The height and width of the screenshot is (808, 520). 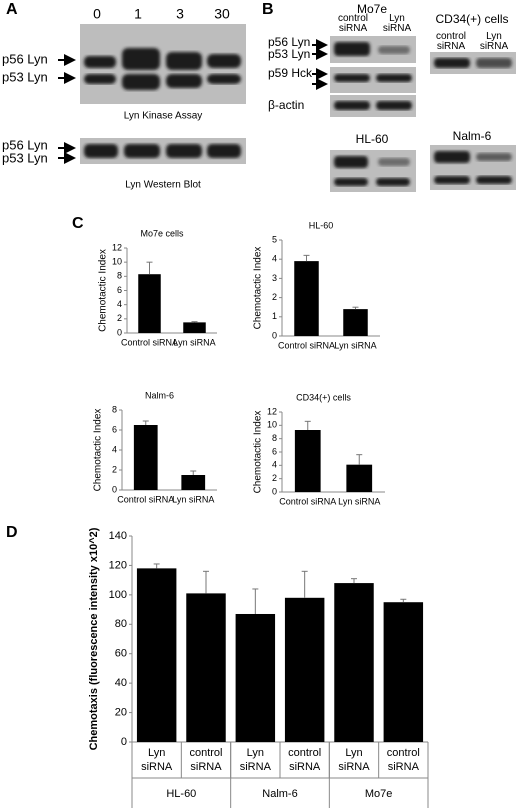 I want to click on y-tick-label: 140, so click(x=118, y=536).